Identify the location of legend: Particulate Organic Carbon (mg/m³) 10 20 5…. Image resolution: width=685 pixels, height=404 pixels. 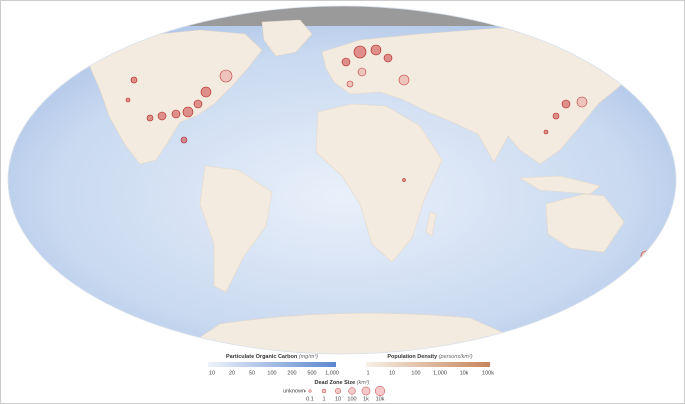
(351, 378).